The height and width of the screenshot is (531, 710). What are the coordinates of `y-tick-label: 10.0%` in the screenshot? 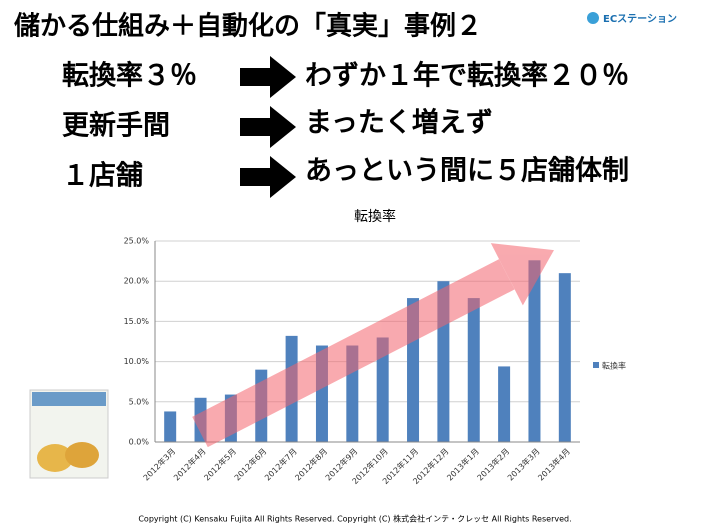 It's located at (137, 361).